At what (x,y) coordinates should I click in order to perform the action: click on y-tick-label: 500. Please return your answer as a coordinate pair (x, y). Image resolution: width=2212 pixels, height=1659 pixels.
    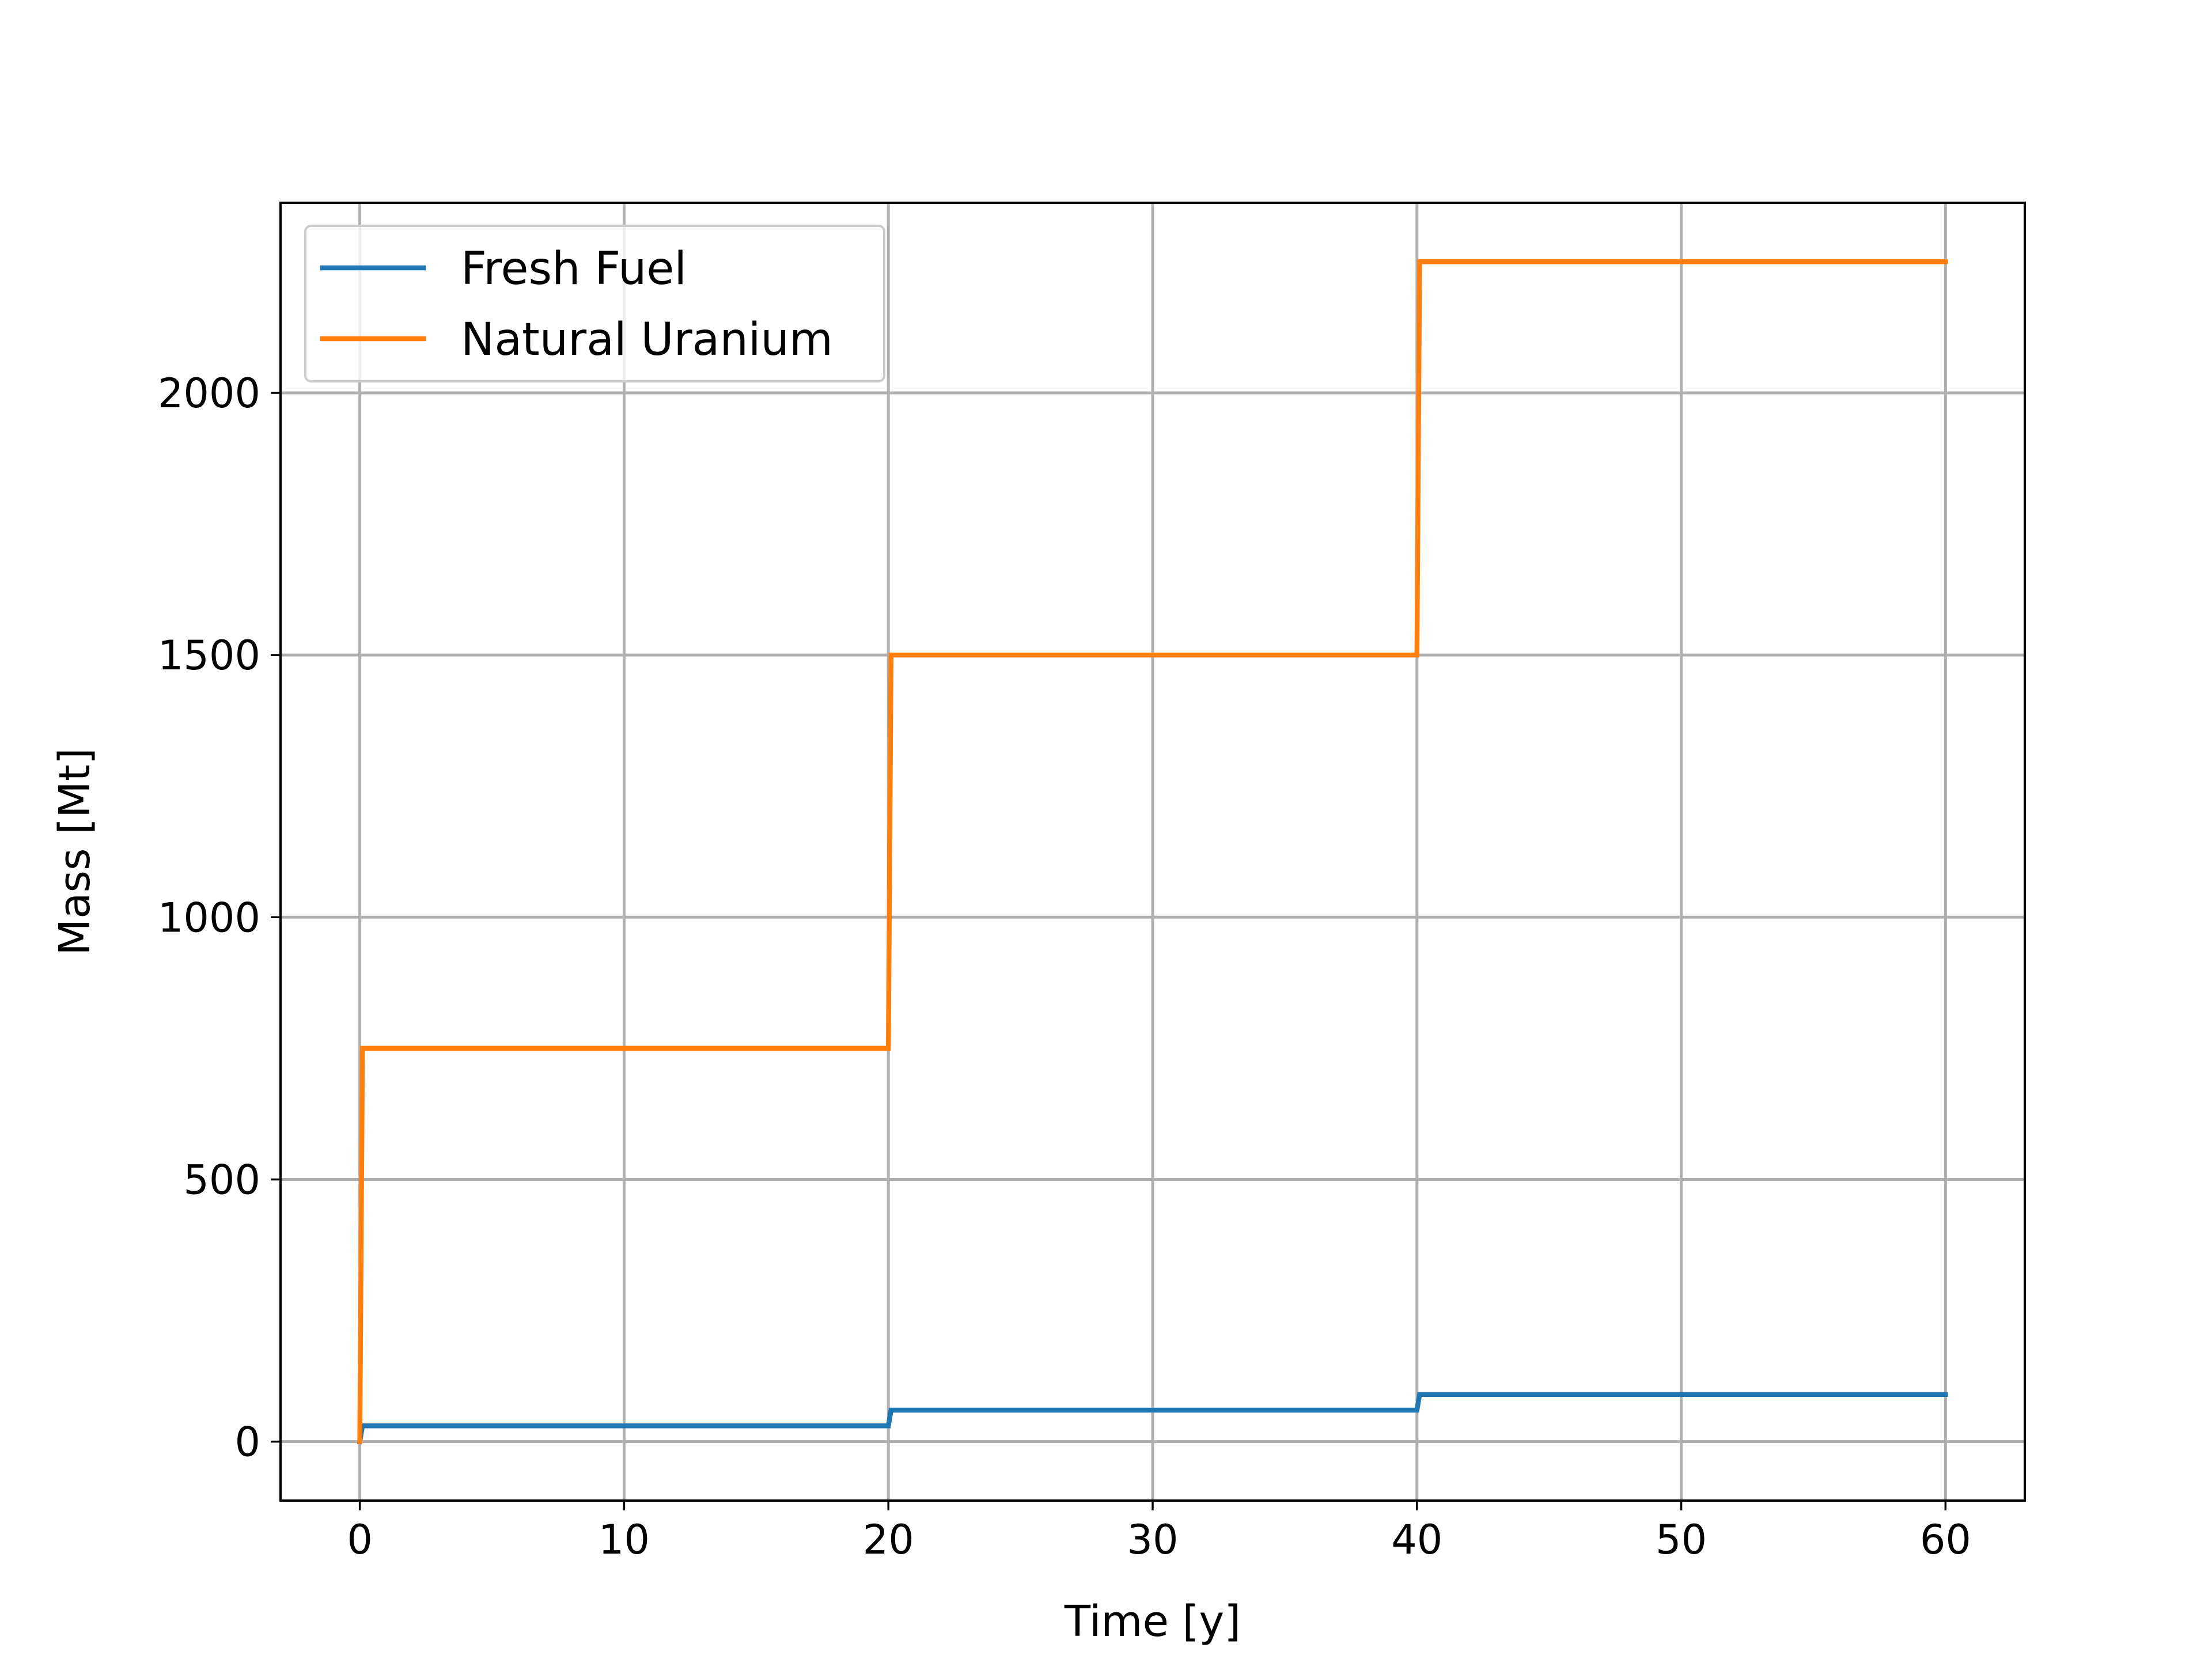
    Looking at the image, I should click on (221, 1179).